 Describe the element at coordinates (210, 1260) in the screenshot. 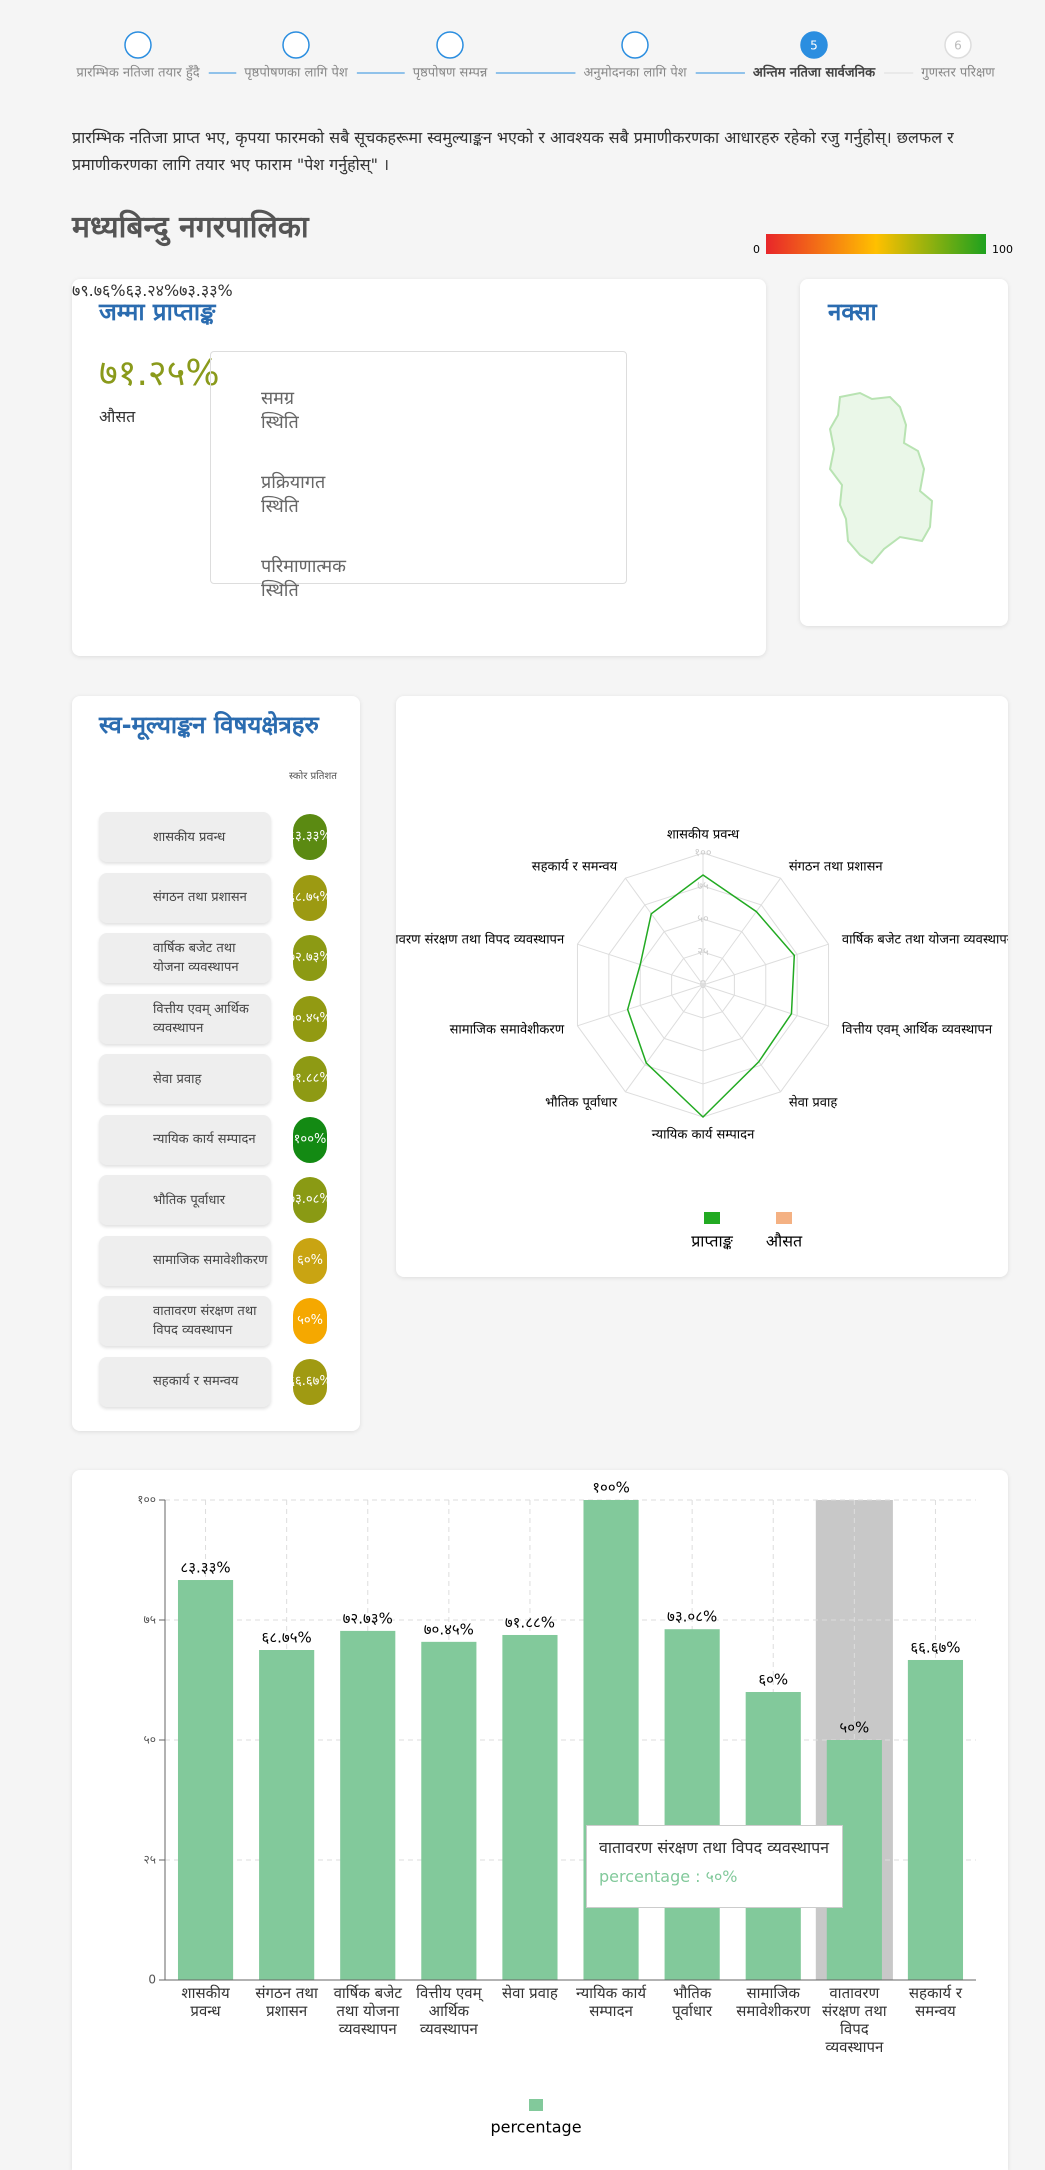

I see `domain-label: सामाजिक समावेशीकरण` at that location.